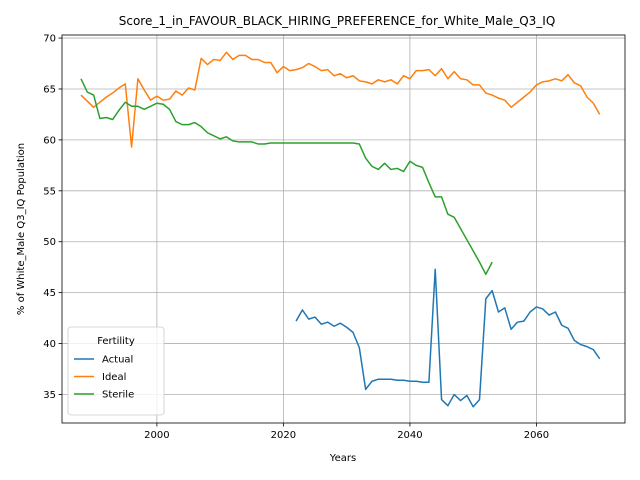 Image resolution: width=640 pixels, height=480 pixels. What do you see at coordinates (49, 89) in the screenshot?
I see `y-tick-label: 65` at bounding box center [49, 89].